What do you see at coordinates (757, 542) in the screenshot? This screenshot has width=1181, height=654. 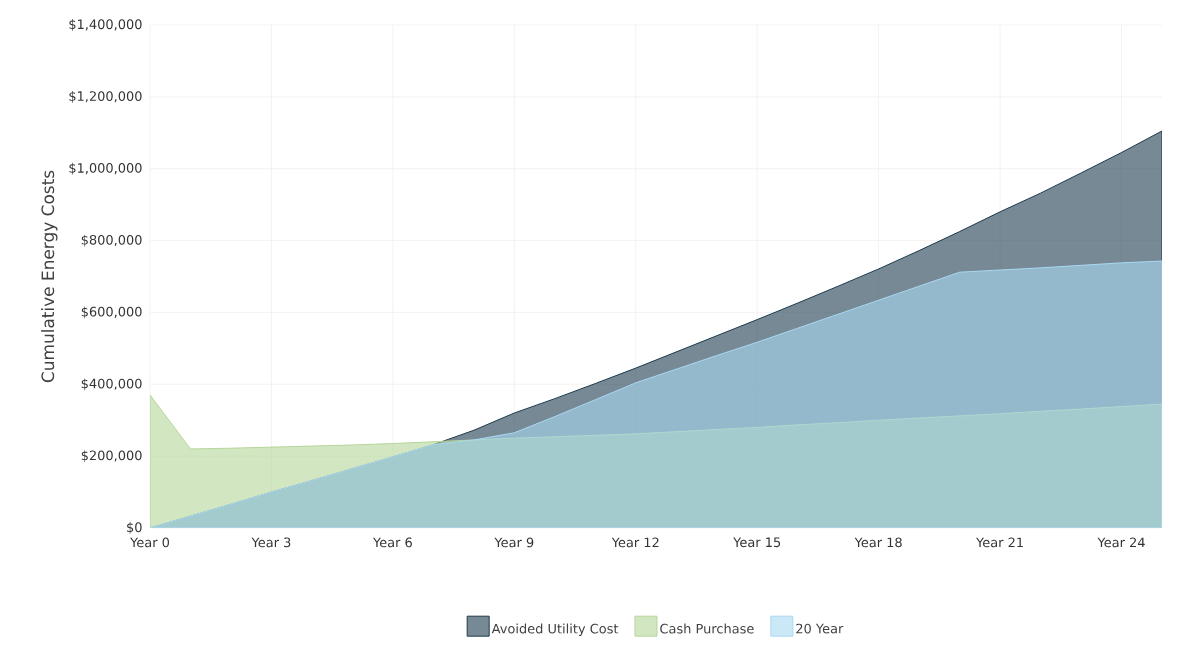 I see `x-tick-label: Year 15` at bounding box center [757, 542].